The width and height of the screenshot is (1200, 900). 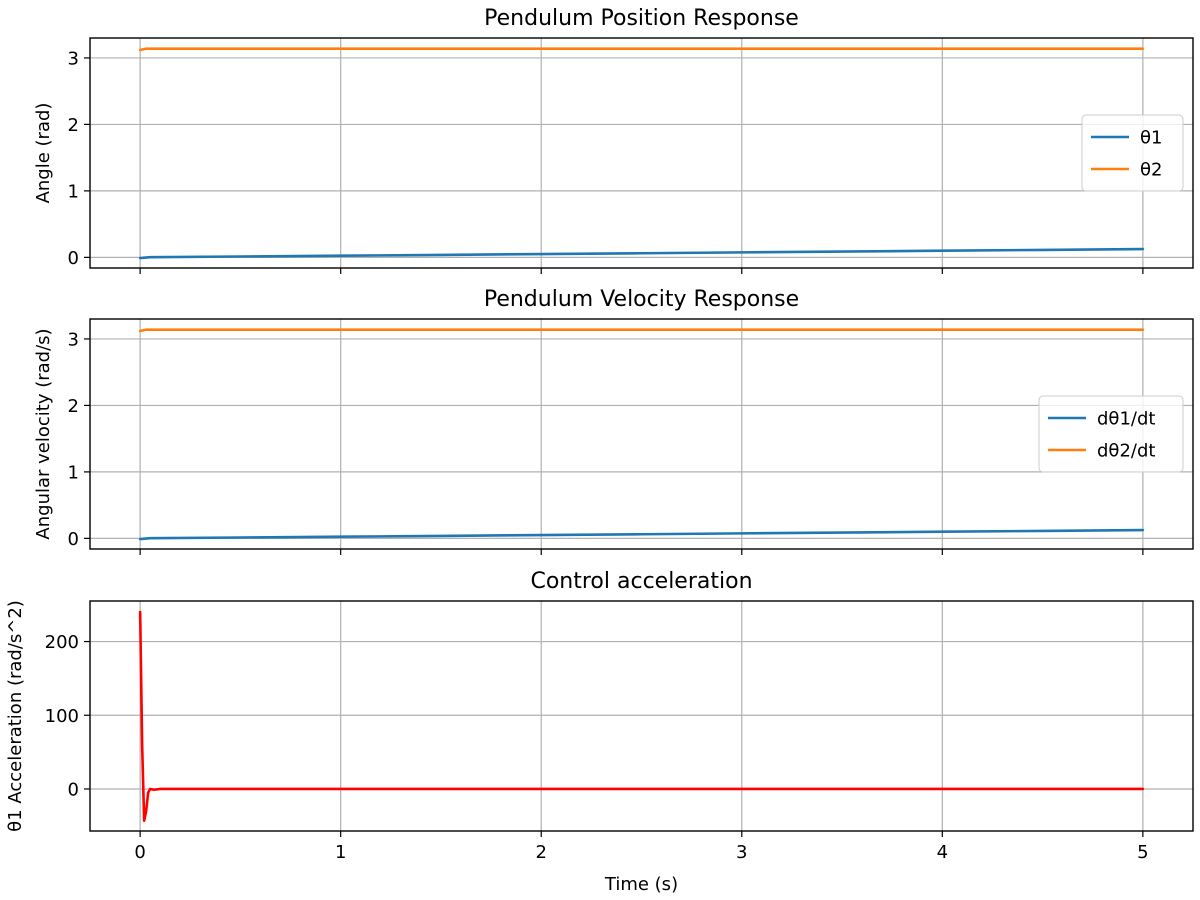 I want to click on y-axis-label: Angular velocity (rad/s), so click(x=43, y=433).